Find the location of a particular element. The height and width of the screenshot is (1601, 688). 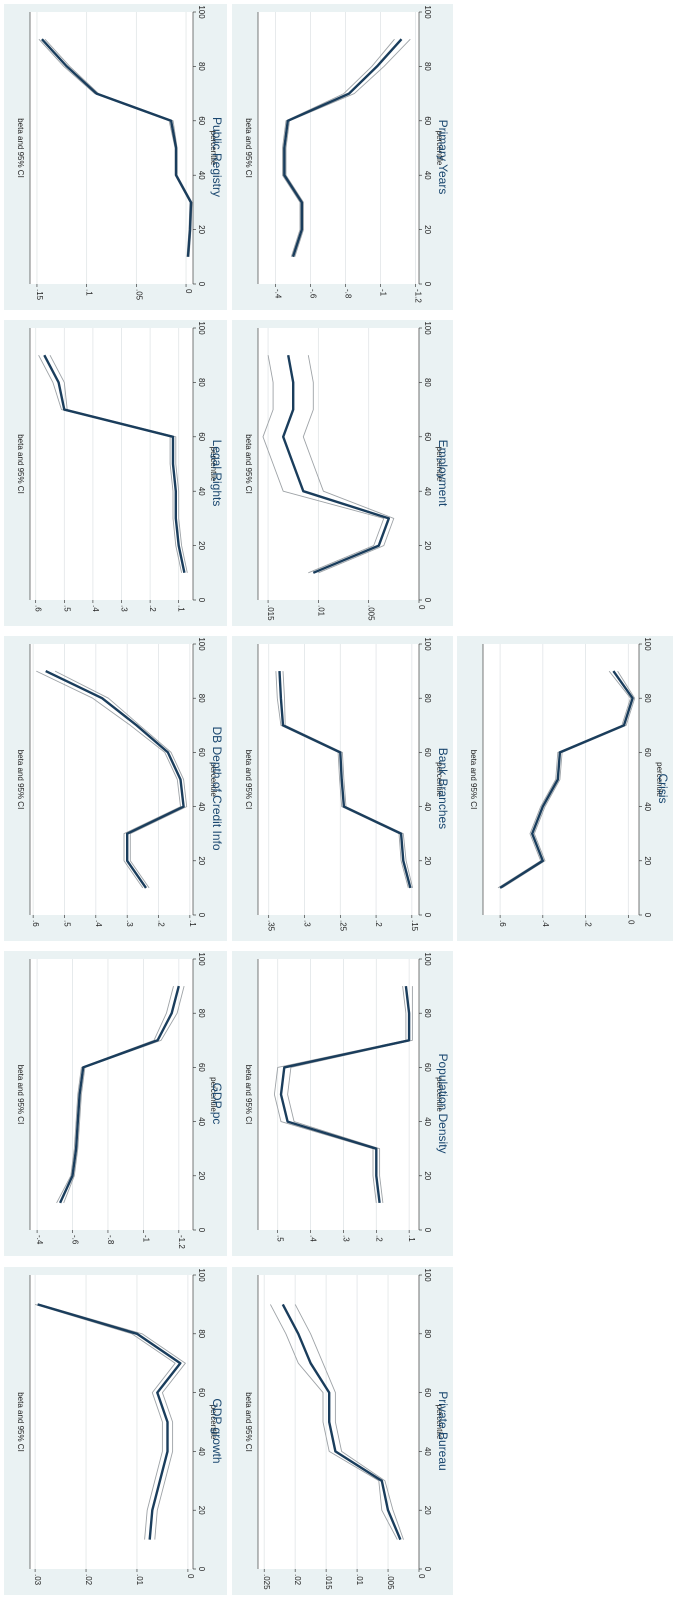

chart-title: Population Density is located at coordinates (443, 1103).